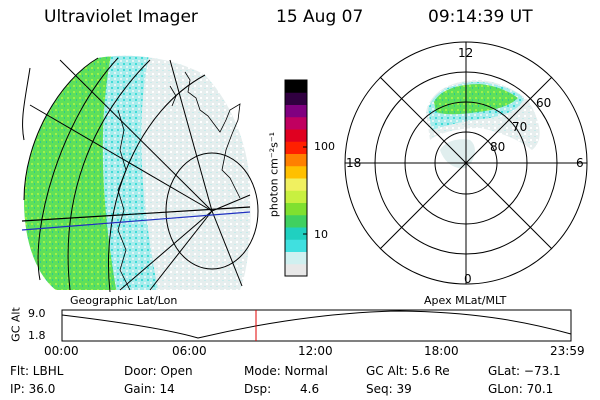  What do you see at coordinates (258, 389) in the screenshot?
I see `dsp-label: Dsp:` at bounding box center [258, 389].